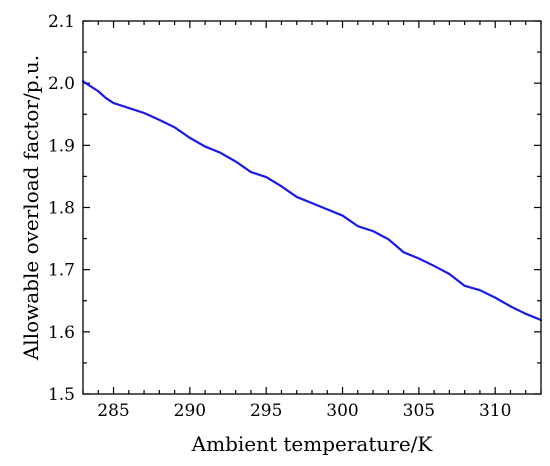  Describe the element at coordinates (266, 411) in the screenshot. I see `x-tick-label: 295` at that location.